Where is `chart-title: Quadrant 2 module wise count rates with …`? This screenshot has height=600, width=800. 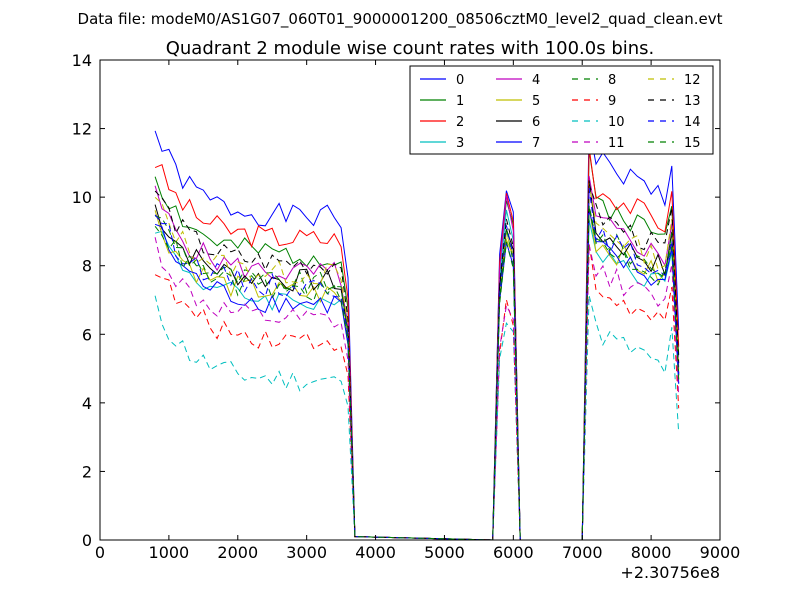
chart-title: Quadrant 2 module wise count rates with … is located at coordinates (410, 48).